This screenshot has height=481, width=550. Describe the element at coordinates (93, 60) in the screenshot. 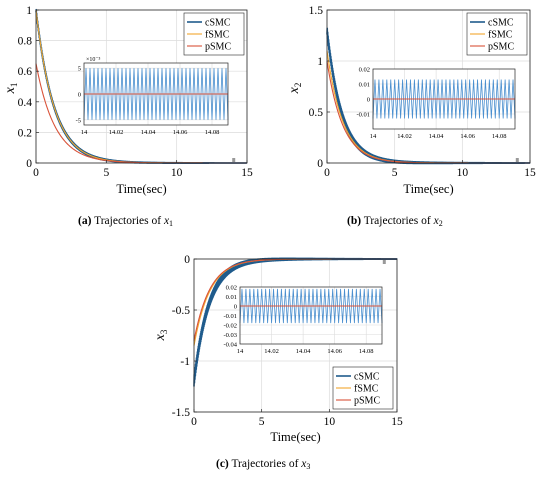

I see `inset-y-exponent: ×10⁻³` at that location.